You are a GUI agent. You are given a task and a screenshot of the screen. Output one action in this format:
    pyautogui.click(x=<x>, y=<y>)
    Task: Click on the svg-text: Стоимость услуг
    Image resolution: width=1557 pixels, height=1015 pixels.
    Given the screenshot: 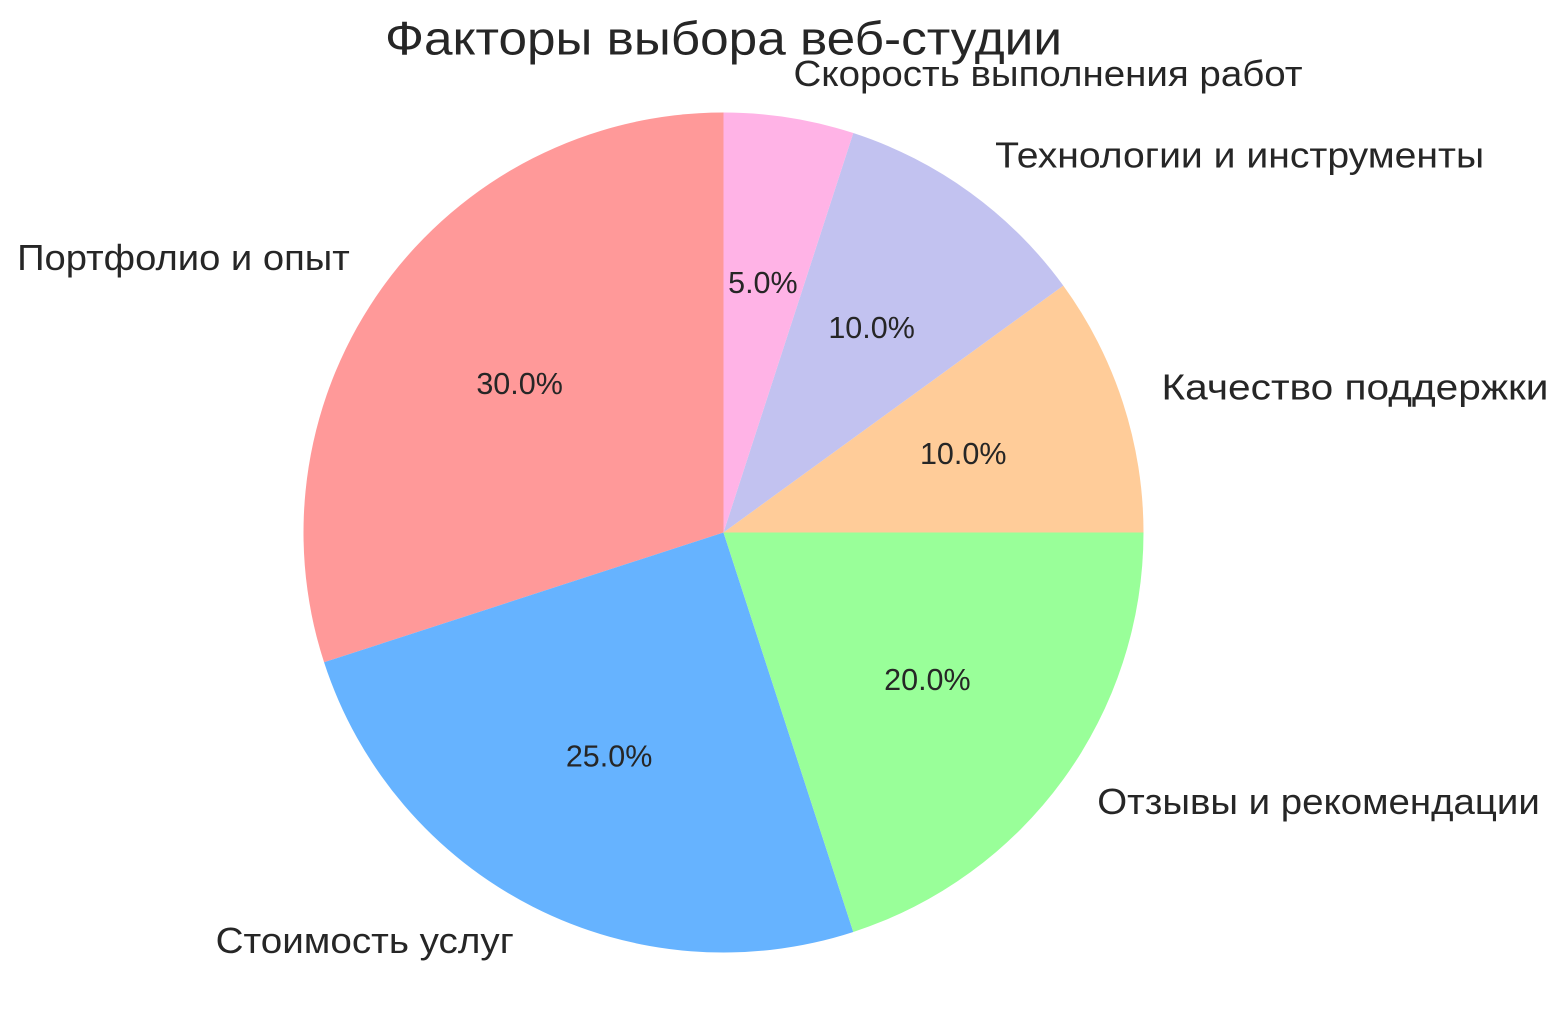 What is the action you would take?
    pyautogui.click(x=365, y=940)
    